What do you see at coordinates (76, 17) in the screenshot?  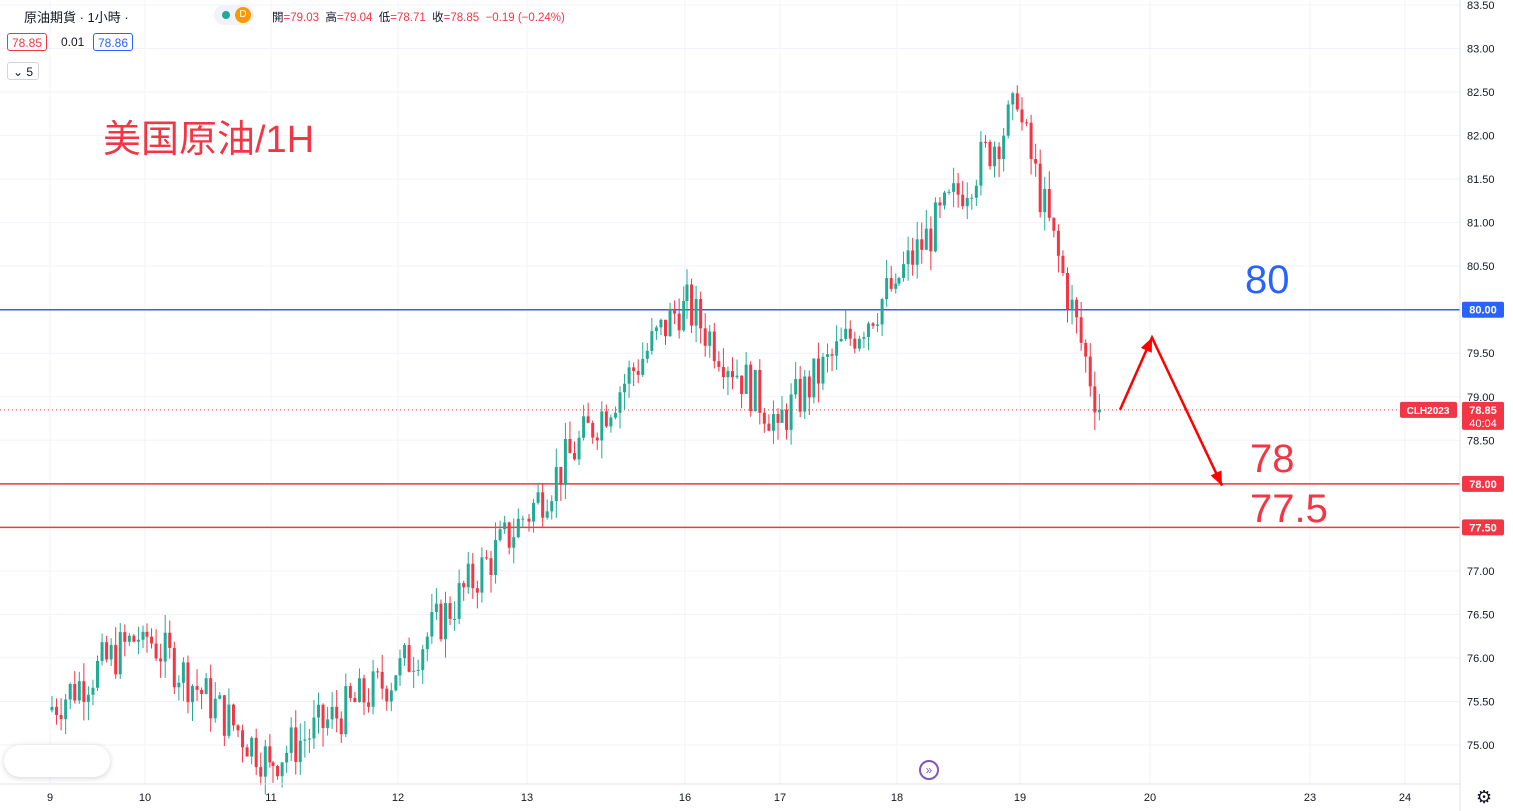 I see `symbol-title: 原油期貨 · 1小時 ·` at bounding box center [76, 17].